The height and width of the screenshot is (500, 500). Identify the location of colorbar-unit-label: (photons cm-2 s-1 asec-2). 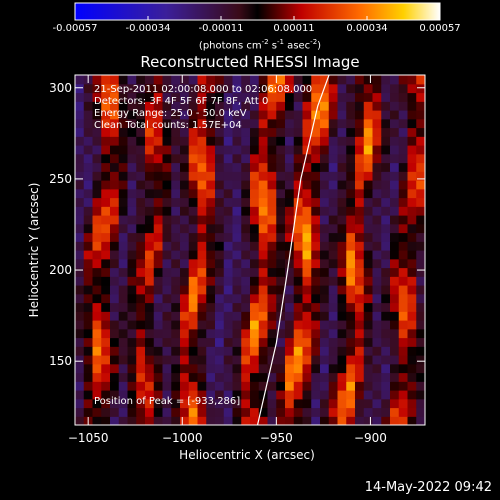
(260, 44).